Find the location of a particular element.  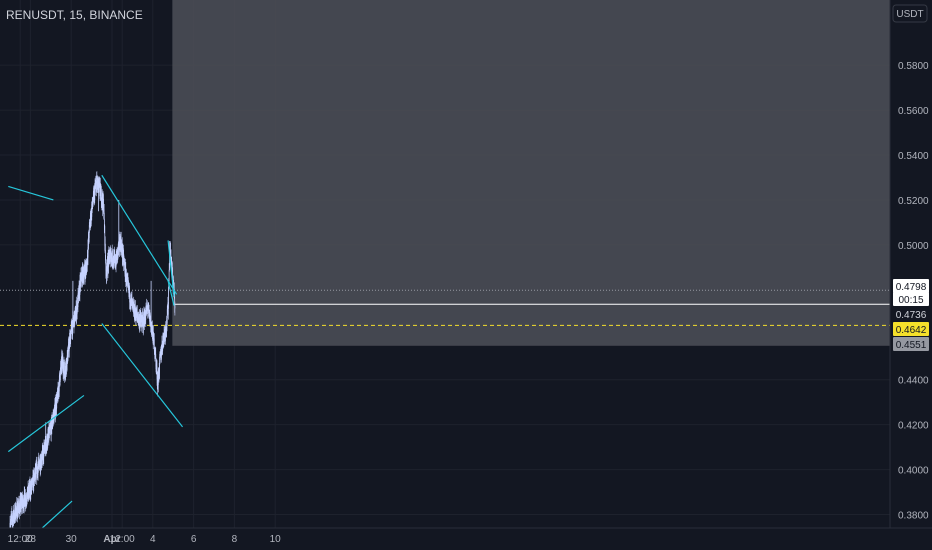

y-tick-label: 0.5600 is located at coordinates (913, 111).